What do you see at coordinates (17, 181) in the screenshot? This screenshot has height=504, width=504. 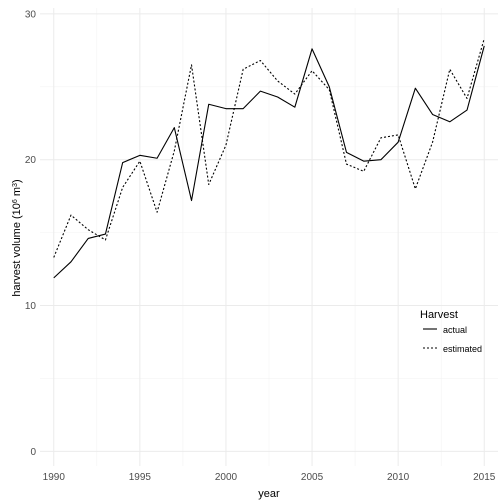 I see `y-axis-title-end: )` at bounding box center [17, 181].